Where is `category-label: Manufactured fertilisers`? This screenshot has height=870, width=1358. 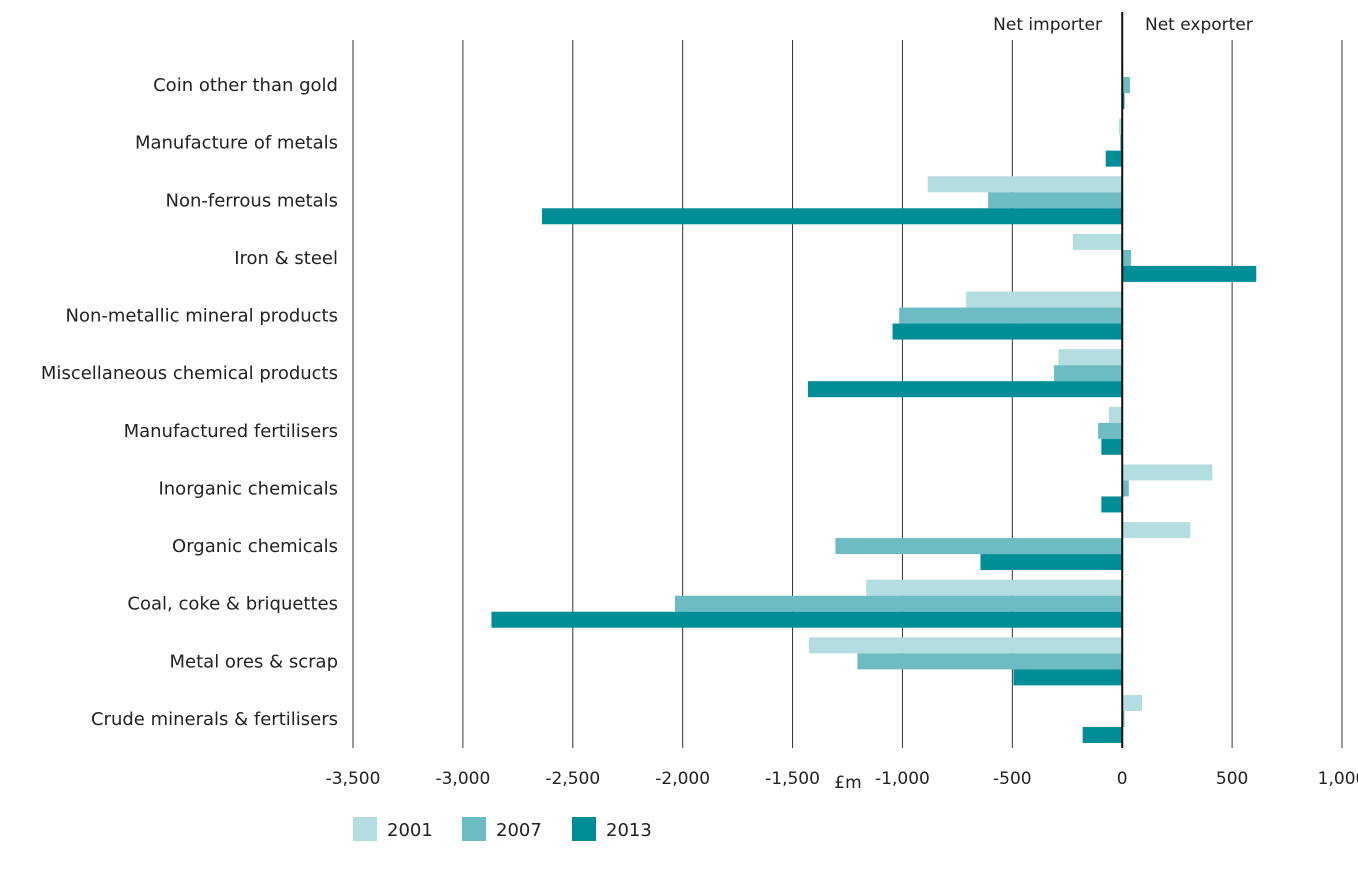 category-label: Manufactured fertilisers is located at coordinates (231, 431).